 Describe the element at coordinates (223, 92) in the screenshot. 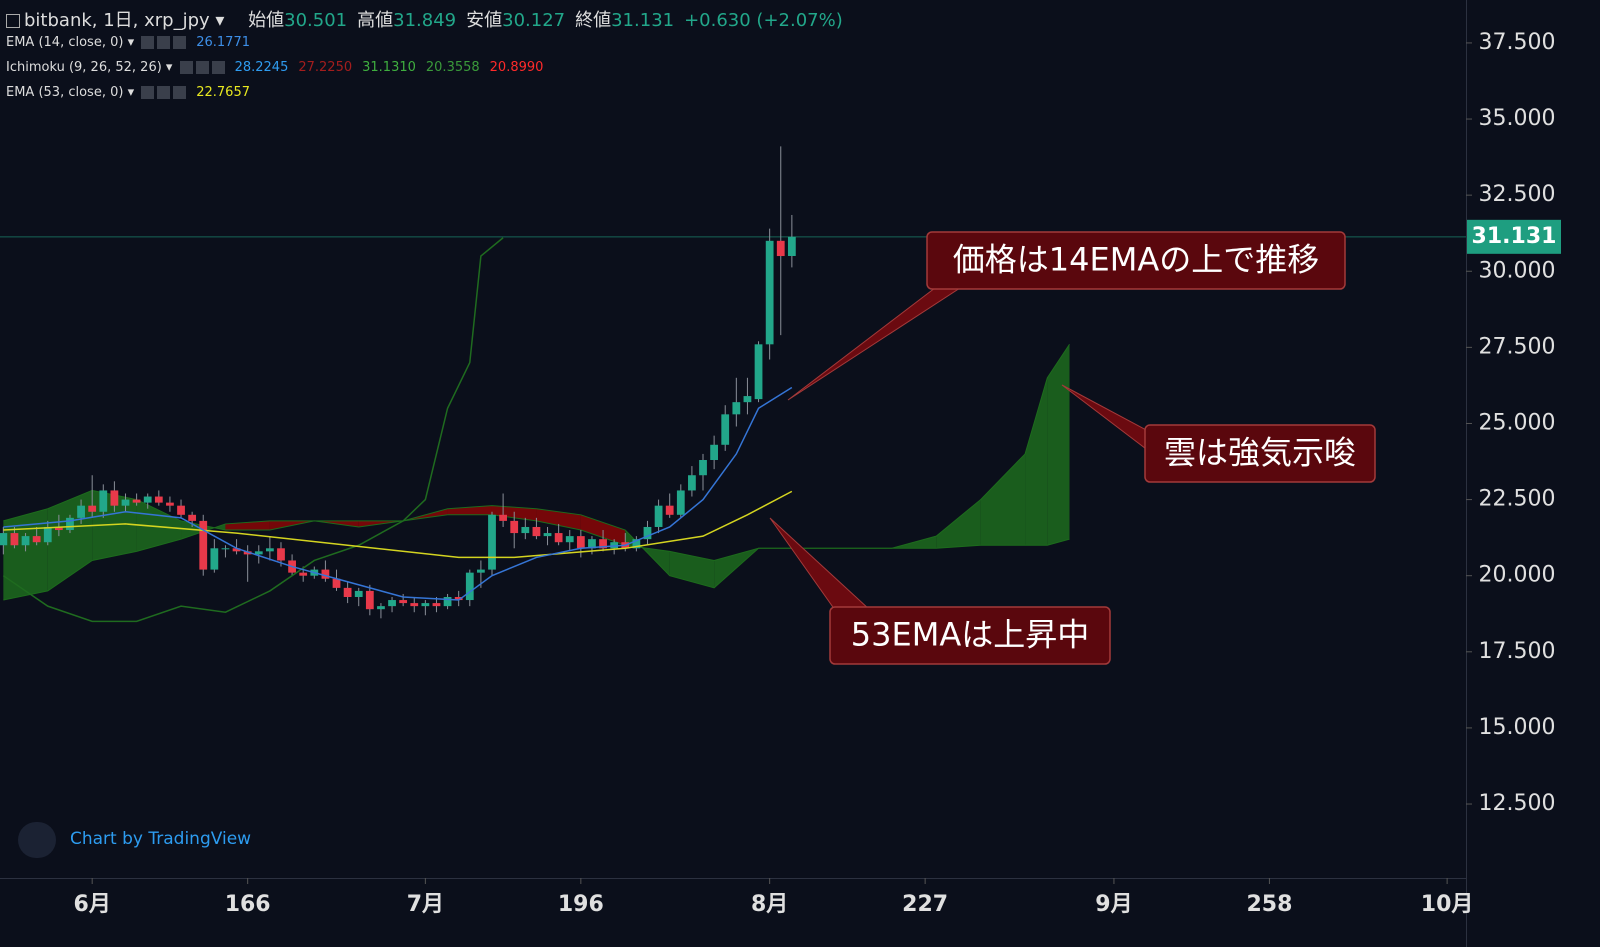

I see `indicator-value: 22.7657` at that location.